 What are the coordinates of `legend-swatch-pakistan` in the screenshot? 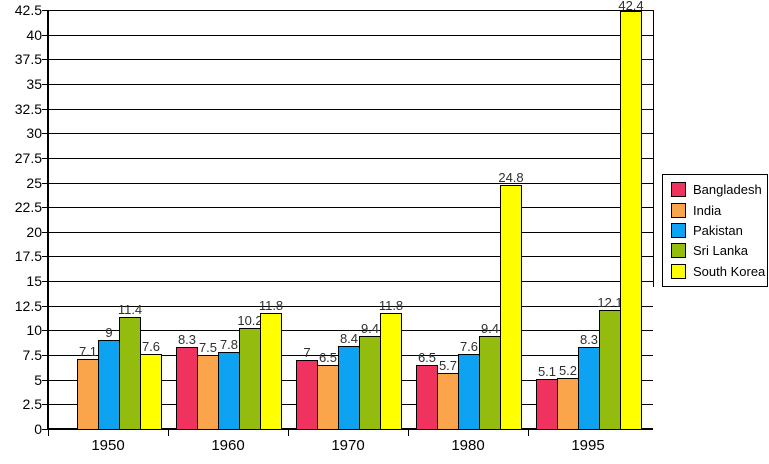 It's located at (678, 230).